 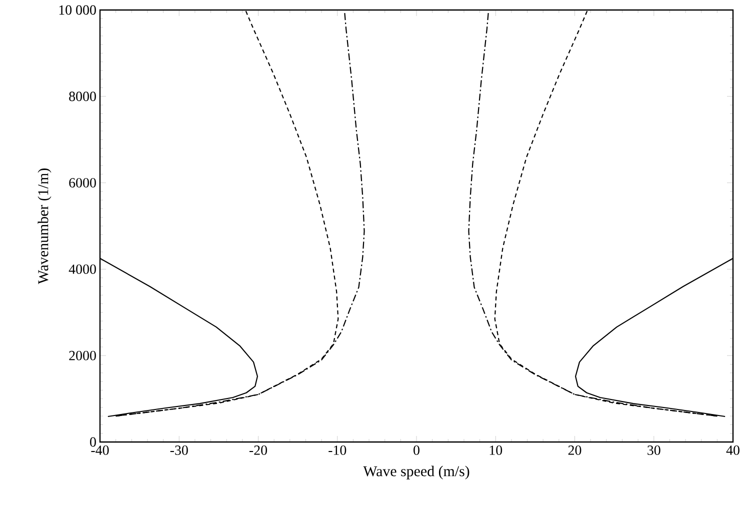 What do you see at coordinates (82, 355) in the screenshot?
I see `y-tick-label: 2000` at bounding box center [82, 355].